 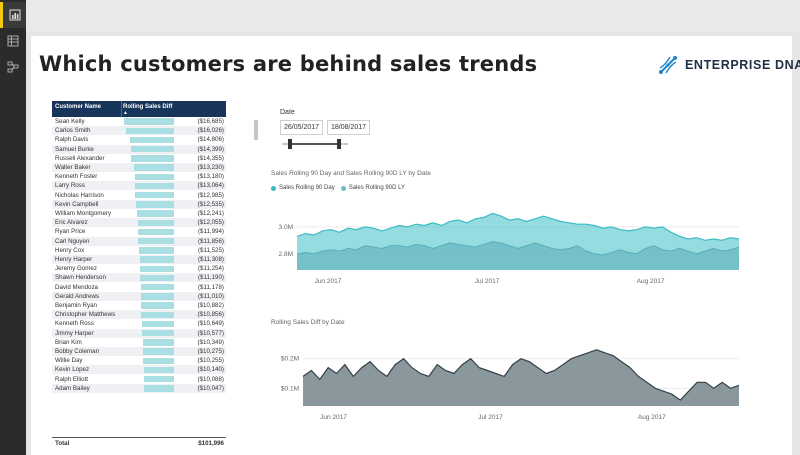 I want to click on table-row: Ryan Price ($11,994), so click(x=139, y=231).